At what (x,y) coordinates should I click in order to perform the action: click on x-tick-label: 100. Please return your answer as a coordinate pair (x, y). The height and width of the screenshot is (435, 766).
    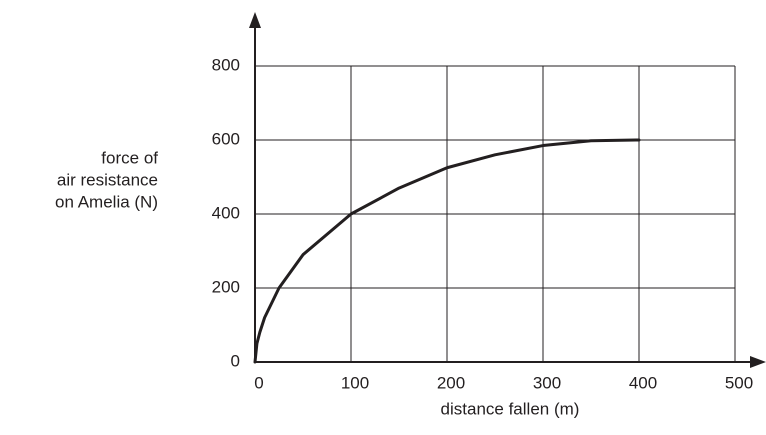
    Looking at the image, I should click on (355, 382).